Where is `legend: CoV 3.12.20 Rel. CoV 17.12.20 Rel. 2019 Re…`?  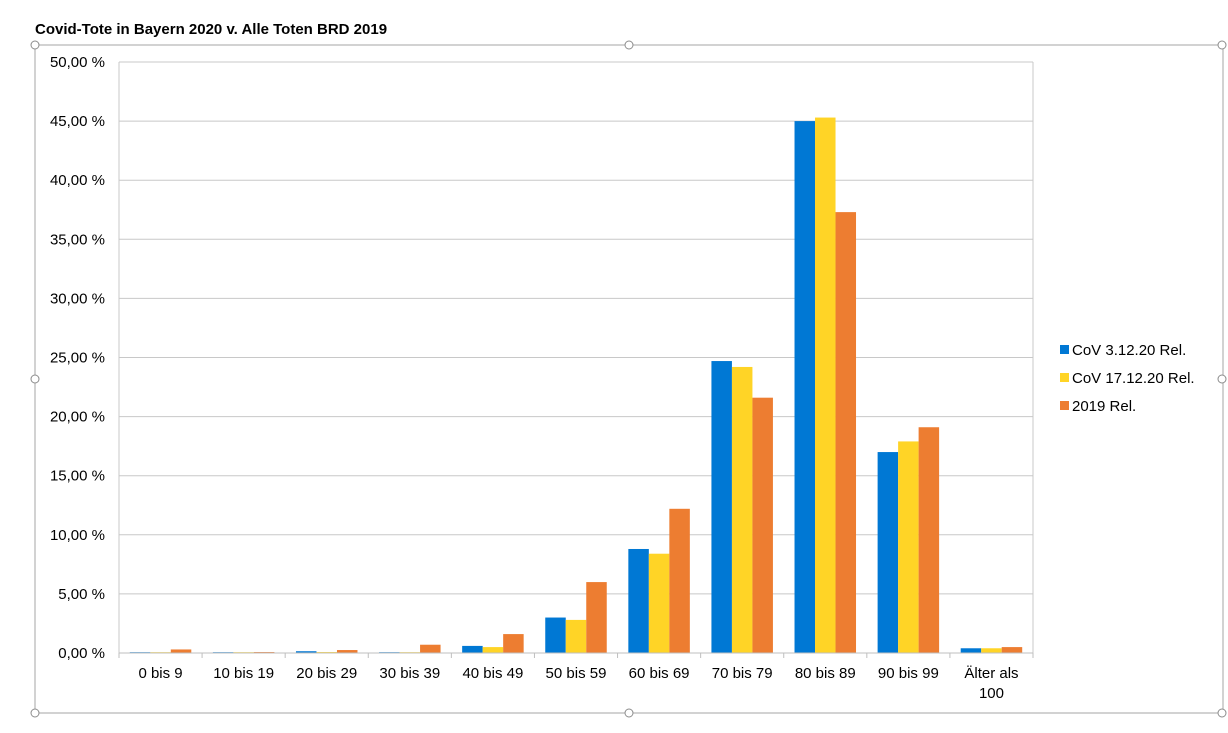 legend: CoV 3.12.20 Rel. CoV 17.12.20 Rel. 2019 Re… is located at coordinates (1127, 378).